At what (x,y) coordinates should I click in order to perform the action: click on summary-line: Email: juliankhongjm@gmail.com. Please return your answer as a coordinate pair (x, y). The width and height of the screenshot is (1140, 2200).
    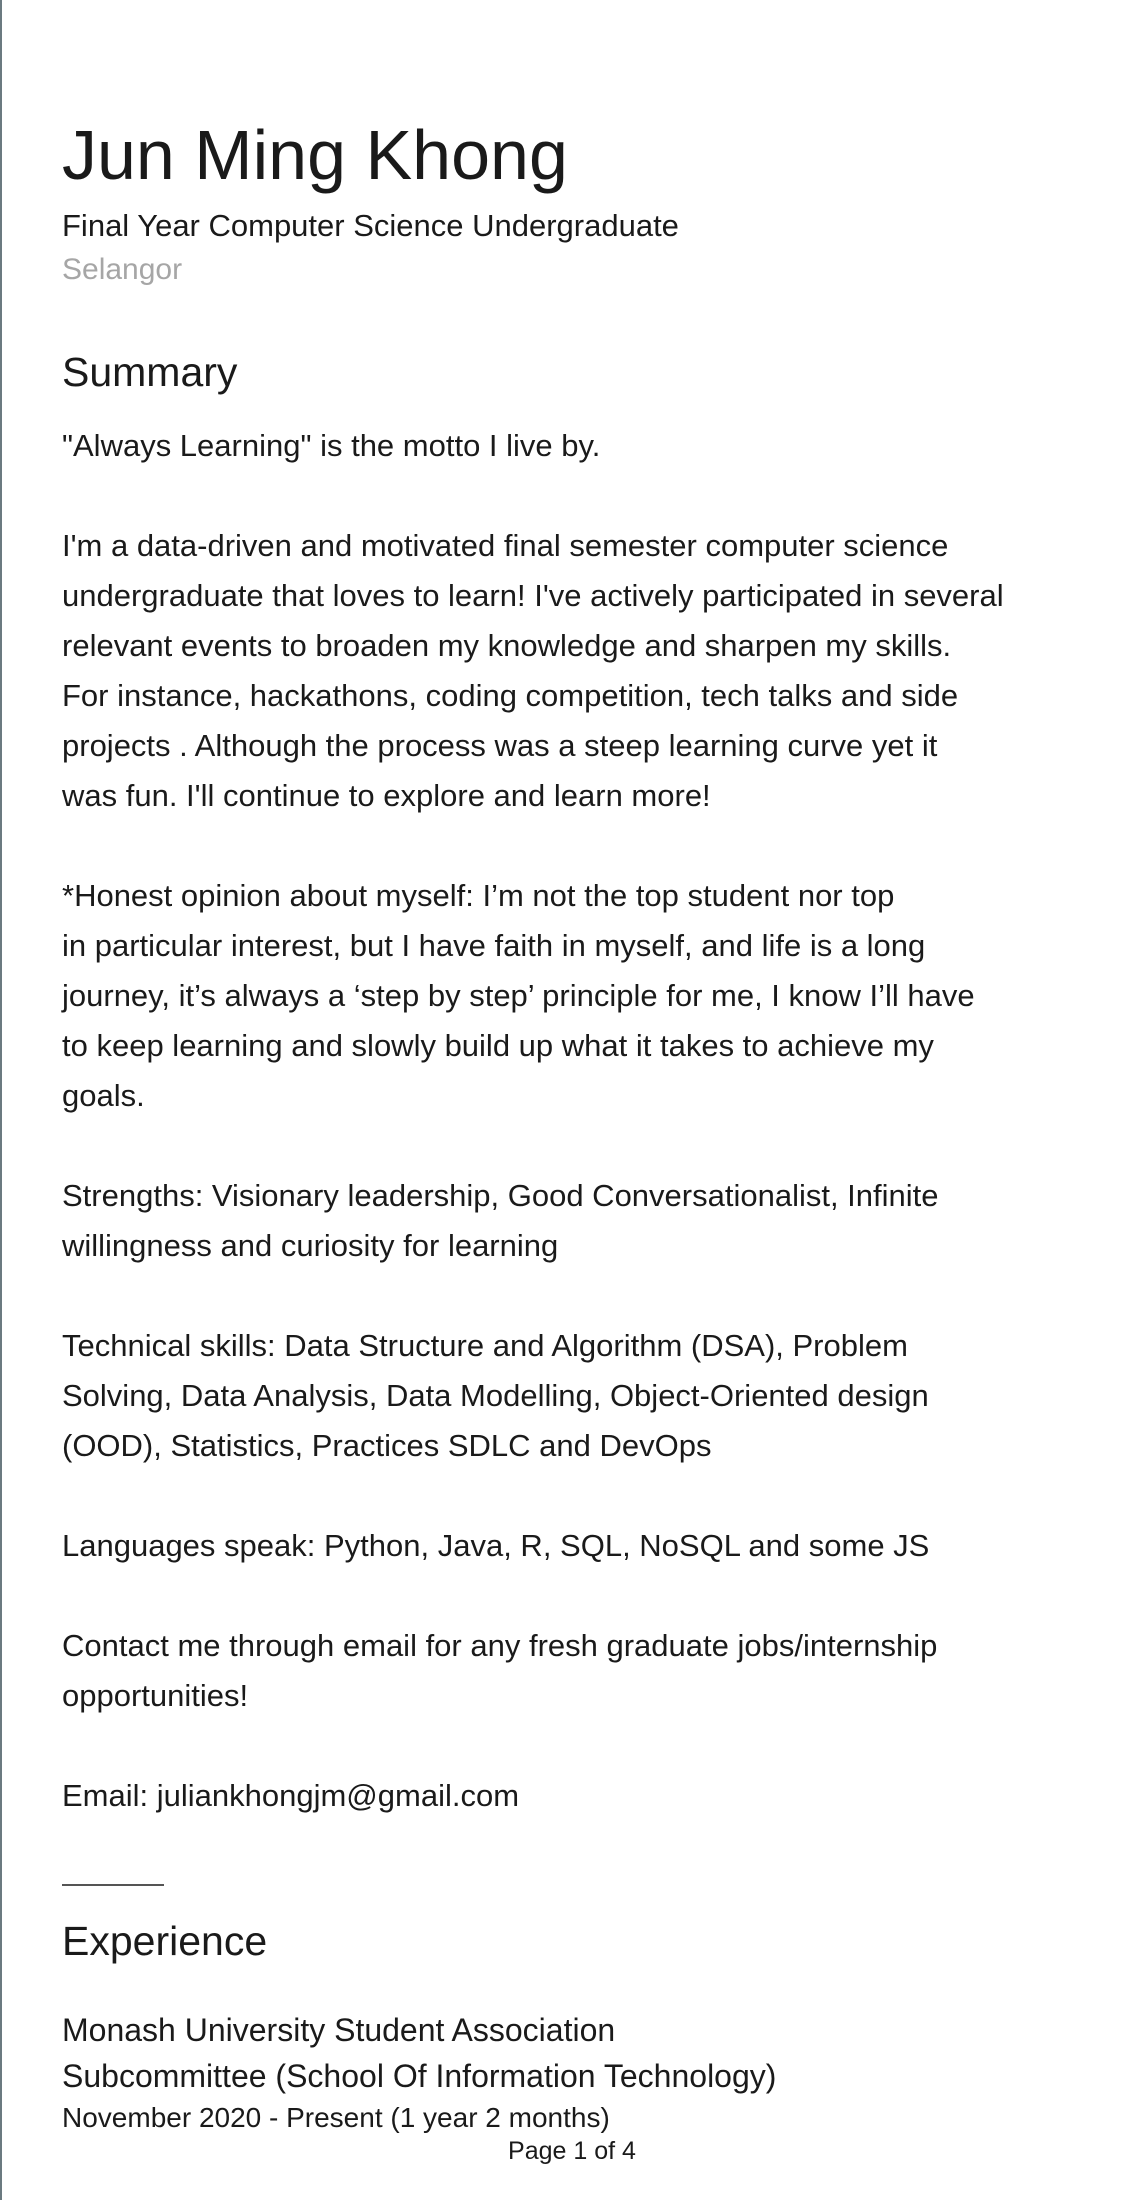
    Looking at the image, I should click on (291, 1795).